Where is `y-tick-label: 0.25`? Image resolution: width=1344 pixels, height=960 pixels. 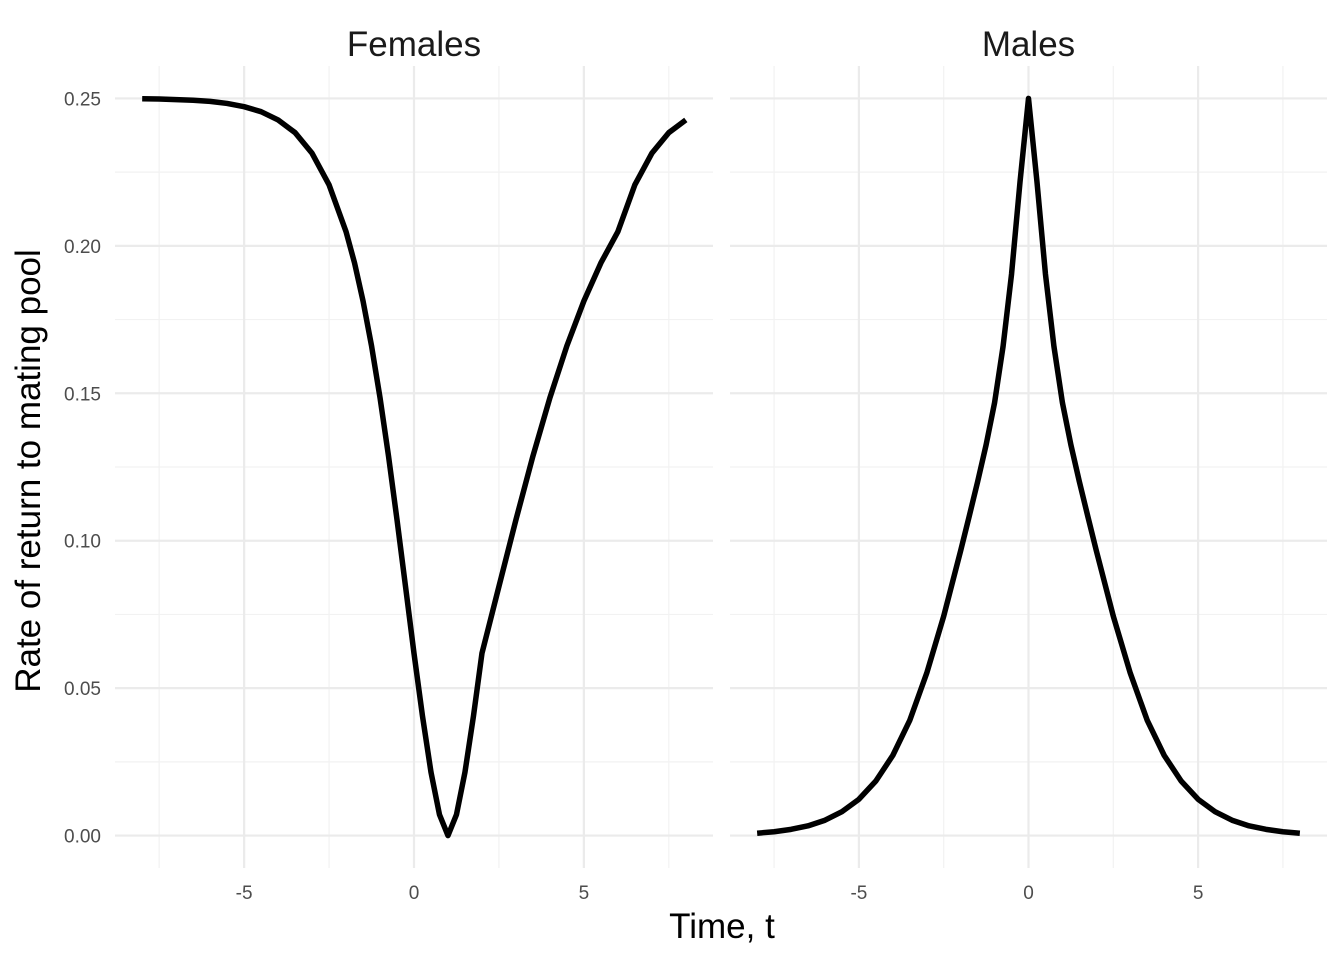
y-tick-label: 0.25 is located at coordinates (82, 99).